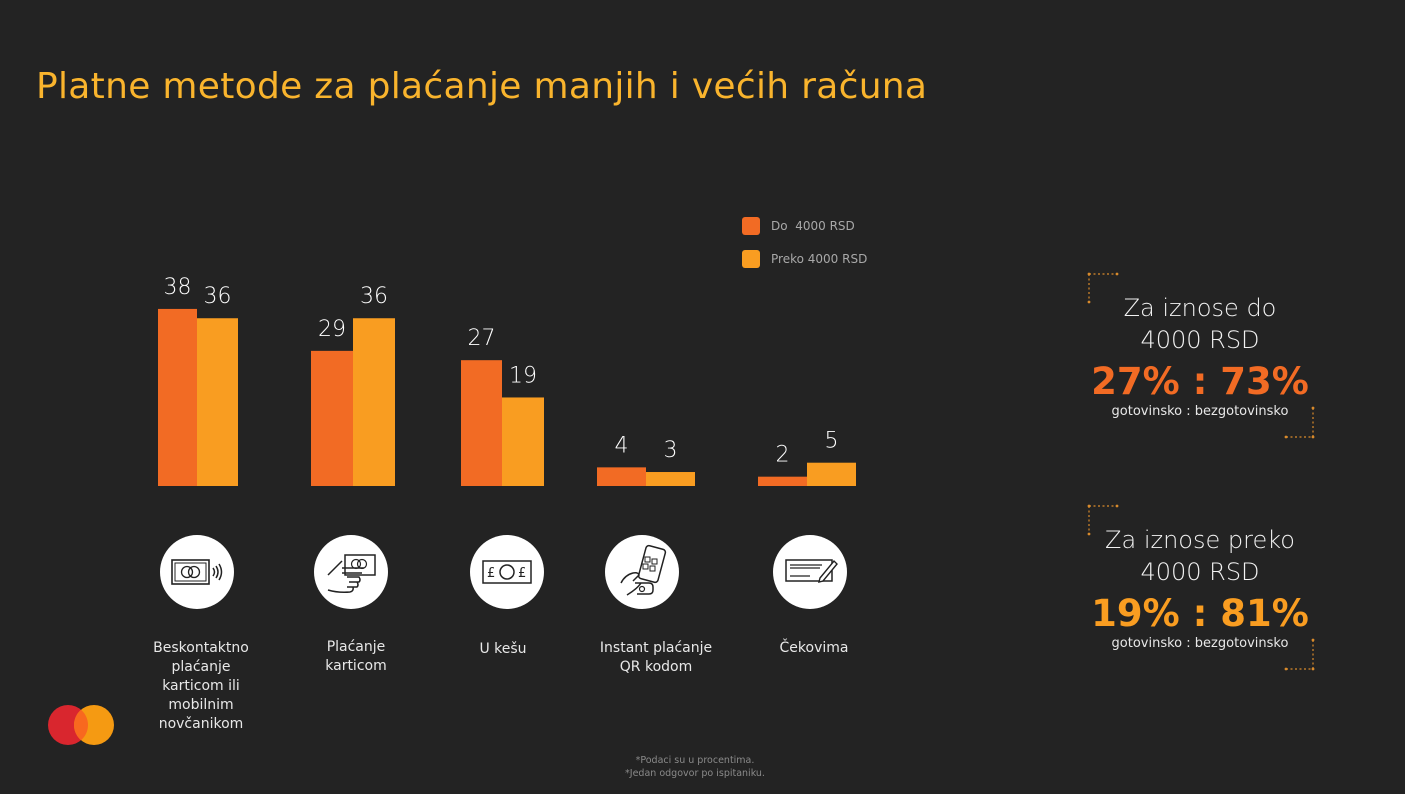 This screenshot has height=794, width=1405. Describe the element at coordinates (656, 648) in the screenshot. I see `label-line: Instant plaćanje` at that location.